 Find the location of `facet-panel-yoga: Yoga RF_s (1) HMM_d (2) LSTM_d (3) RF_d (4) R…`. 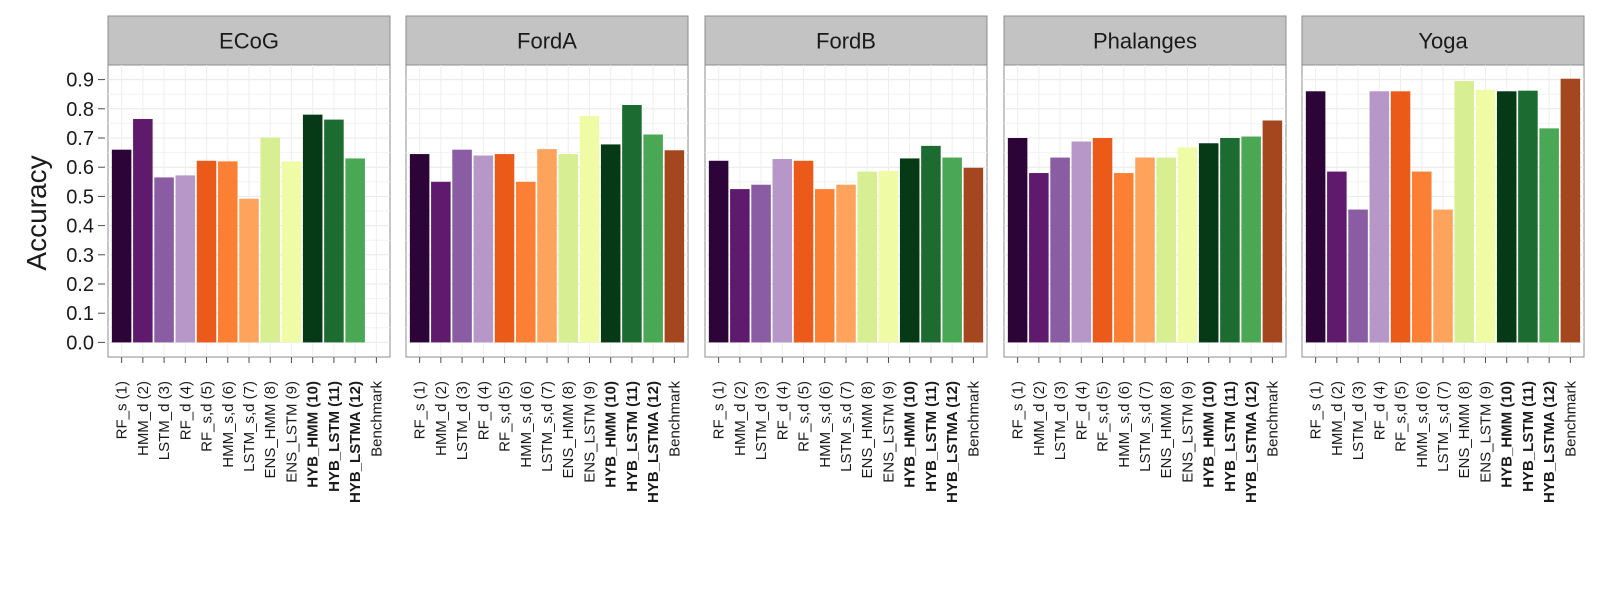

facet-panel-yoga: Yoga RF_s (1) HMM_d (2) LSTM_d (3) RF_d (4) R… is located at coordinates (1443, 259).